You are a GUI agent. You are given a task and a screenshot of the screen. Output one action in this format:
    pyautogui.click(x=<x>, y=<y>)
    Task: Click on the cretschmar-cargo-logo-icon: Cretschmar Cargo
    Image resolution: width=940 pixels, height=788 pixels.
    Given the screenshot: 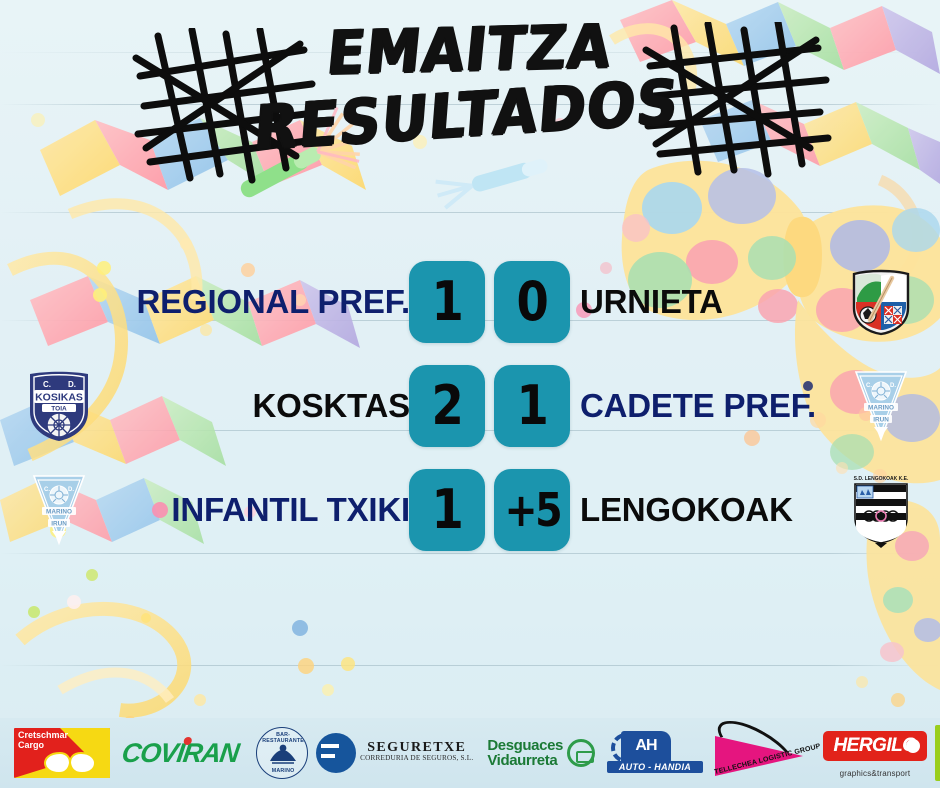 What is the action you would take?
    pyautogui.click(x=62, y=753)
    